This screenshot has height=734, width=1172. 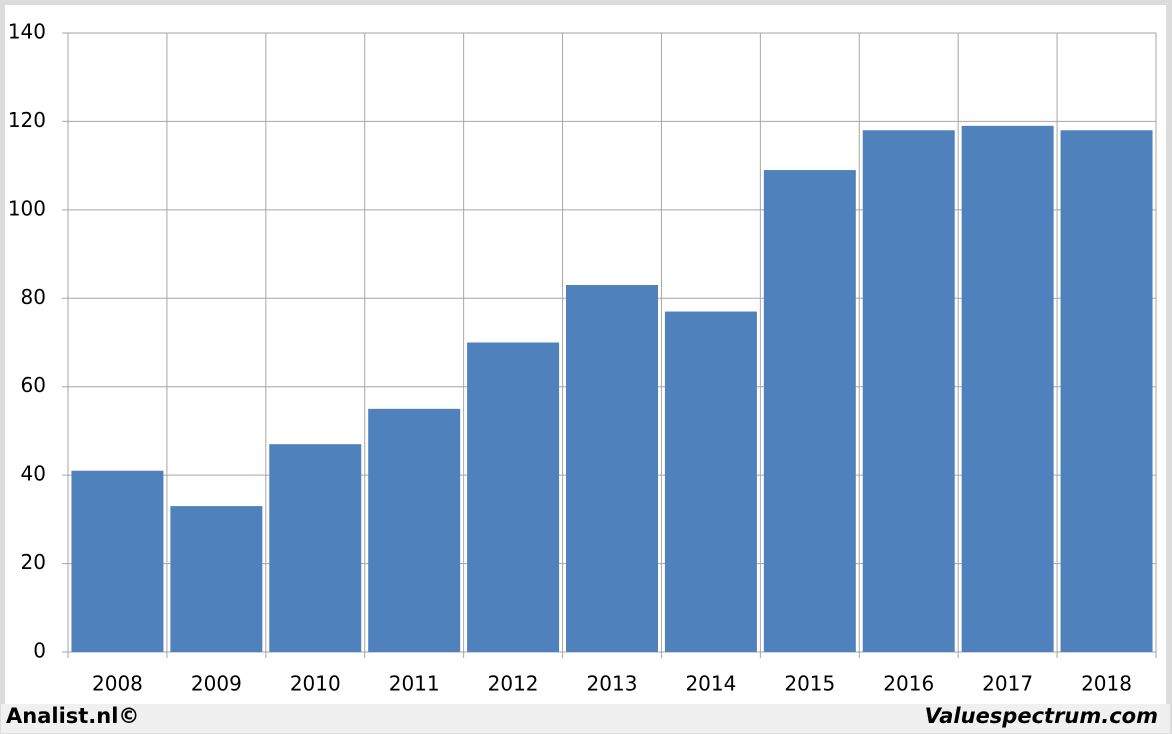 I want to click on x-tick-label: 2014, so click(x=710, y=684).